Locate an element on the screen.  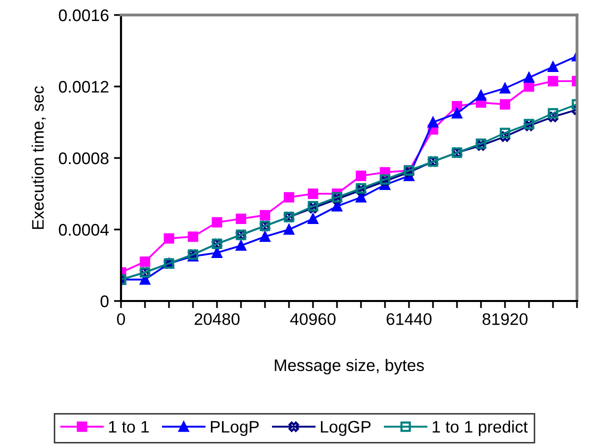
y-tick-label: 0 is located at coordinates (104, 301).